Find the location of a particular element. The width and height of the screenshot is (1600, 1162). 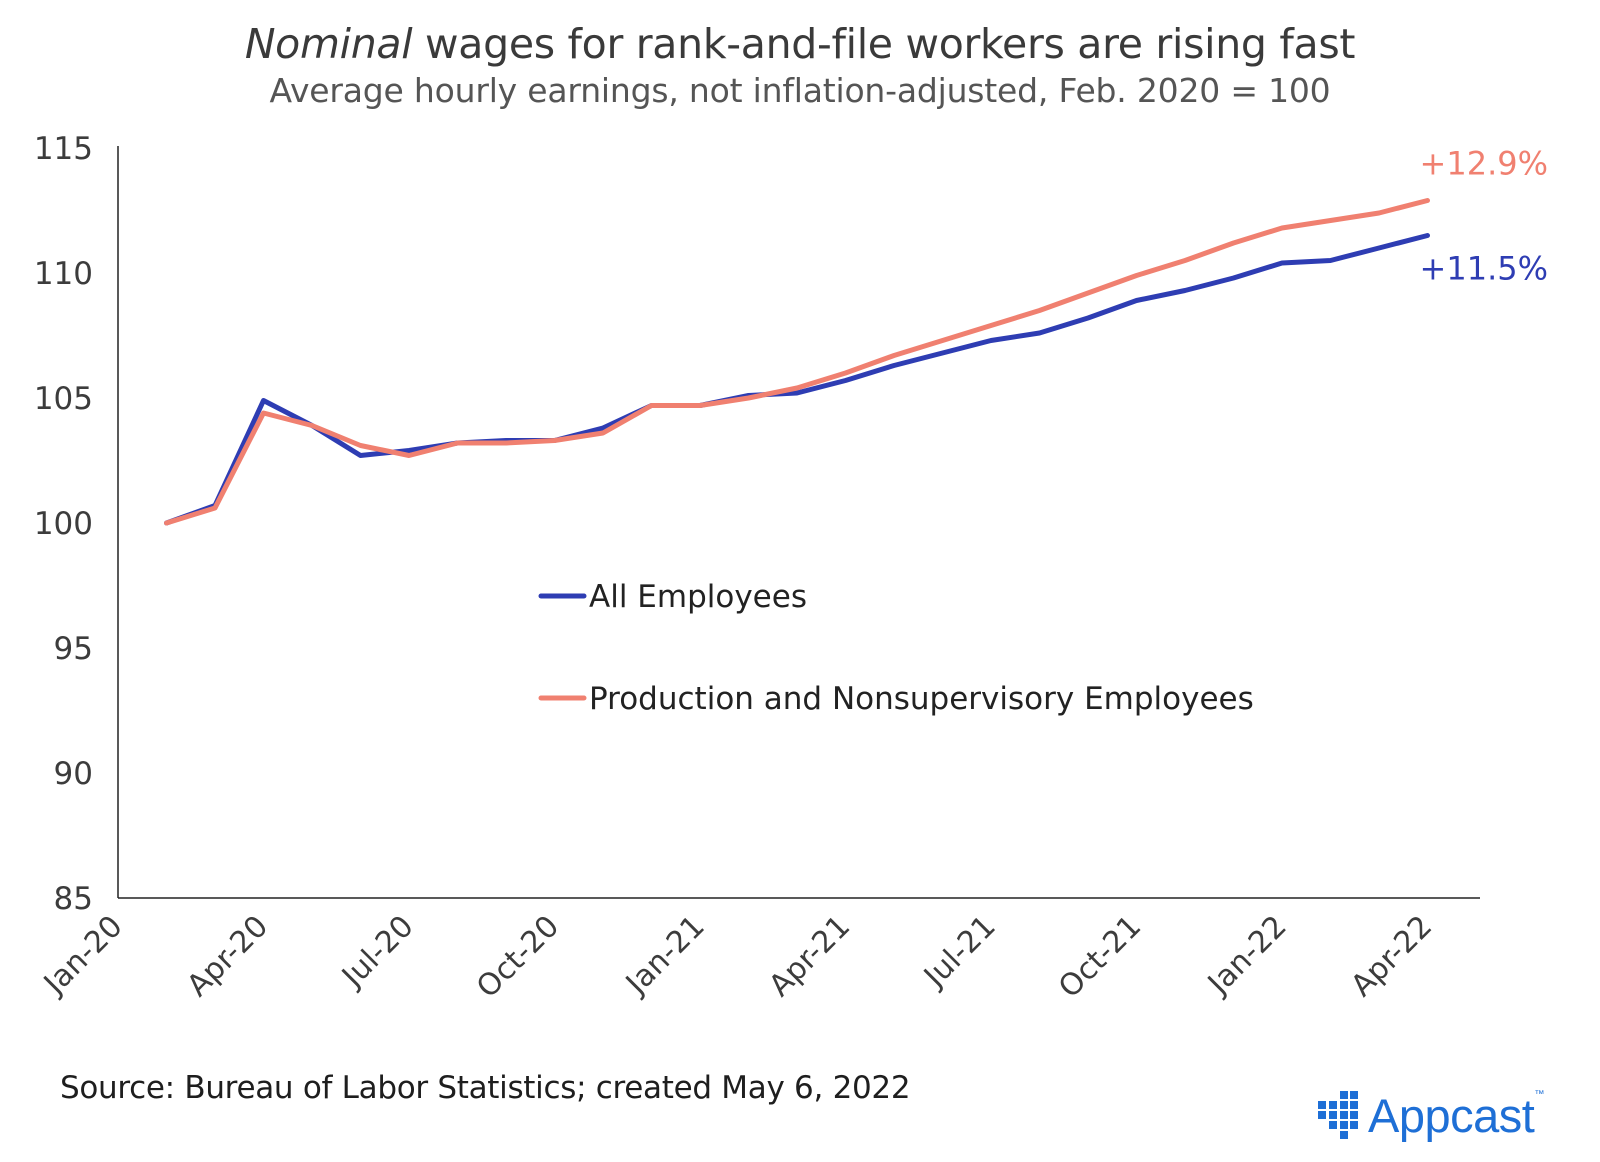

series-end-label: +12.9% is located at coordinates (1484, 164).